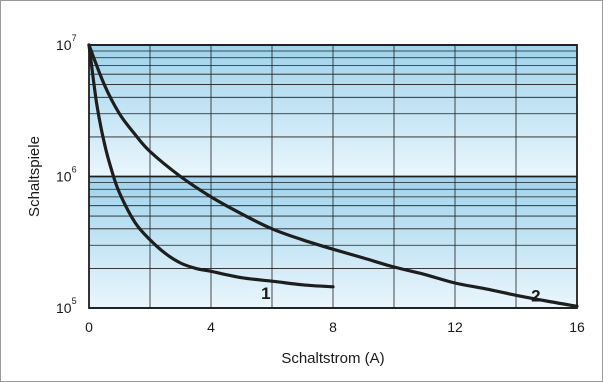 The width and height of the screenshot is (603, 382). Describe the element at coordinates (535, 295) in the screenshot. I see `series-label-2: 2` at that location.